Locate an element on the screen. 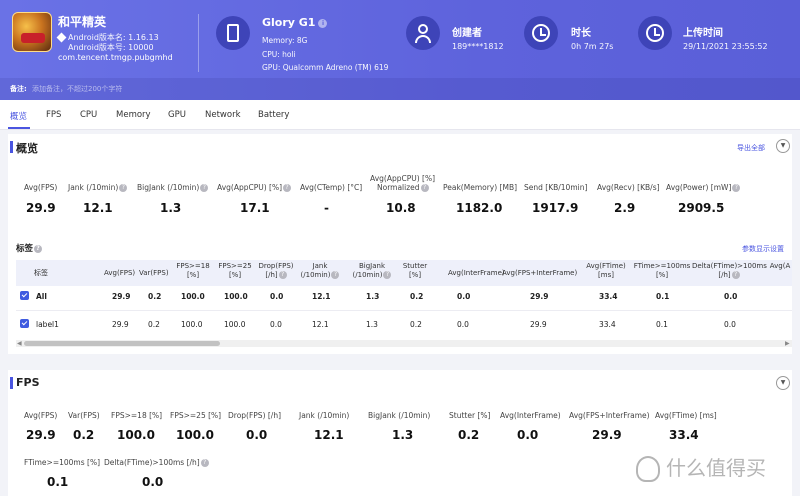  fps-stat-label: FTime>=100ms [%] is located at coordinates (62, 462).